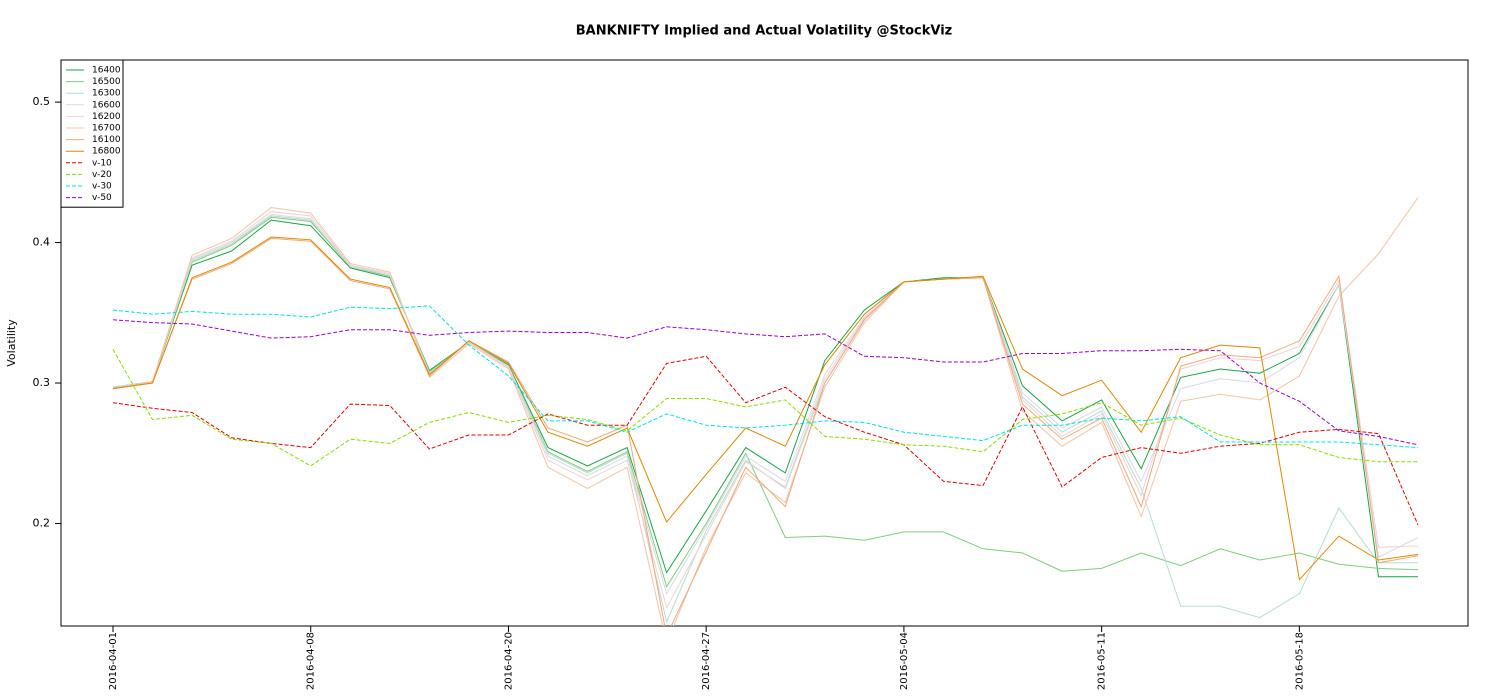 This screenshot has width=1500, height=700. I want to click on legend-label: 16400, so click(106, 71).